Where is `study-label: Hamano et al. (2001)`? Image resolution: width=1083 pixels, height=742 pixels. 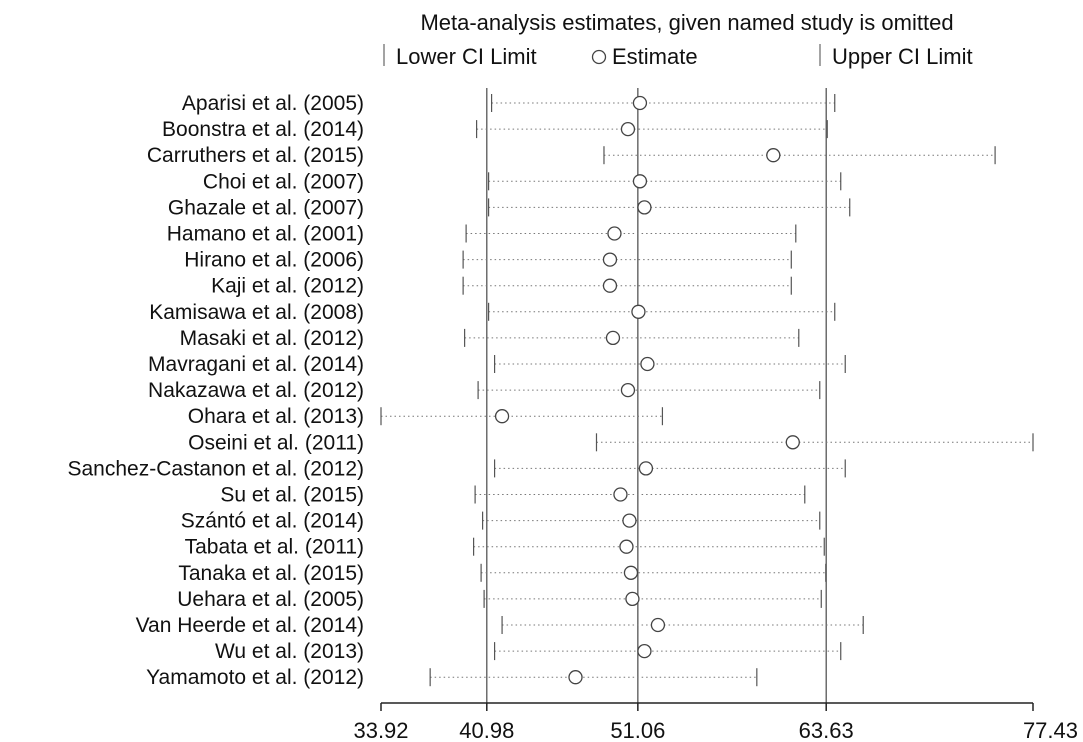 study-label: Hamano et al. (2001) is located at coordinates (265, 234).